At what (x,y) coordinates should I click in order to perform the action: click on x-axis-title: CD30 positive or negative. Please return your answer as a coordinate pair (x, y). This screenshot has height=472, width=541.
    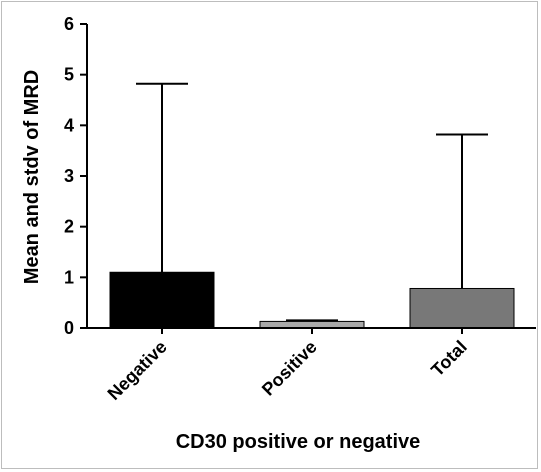
    Looking at the image, I should click on (298, 442).